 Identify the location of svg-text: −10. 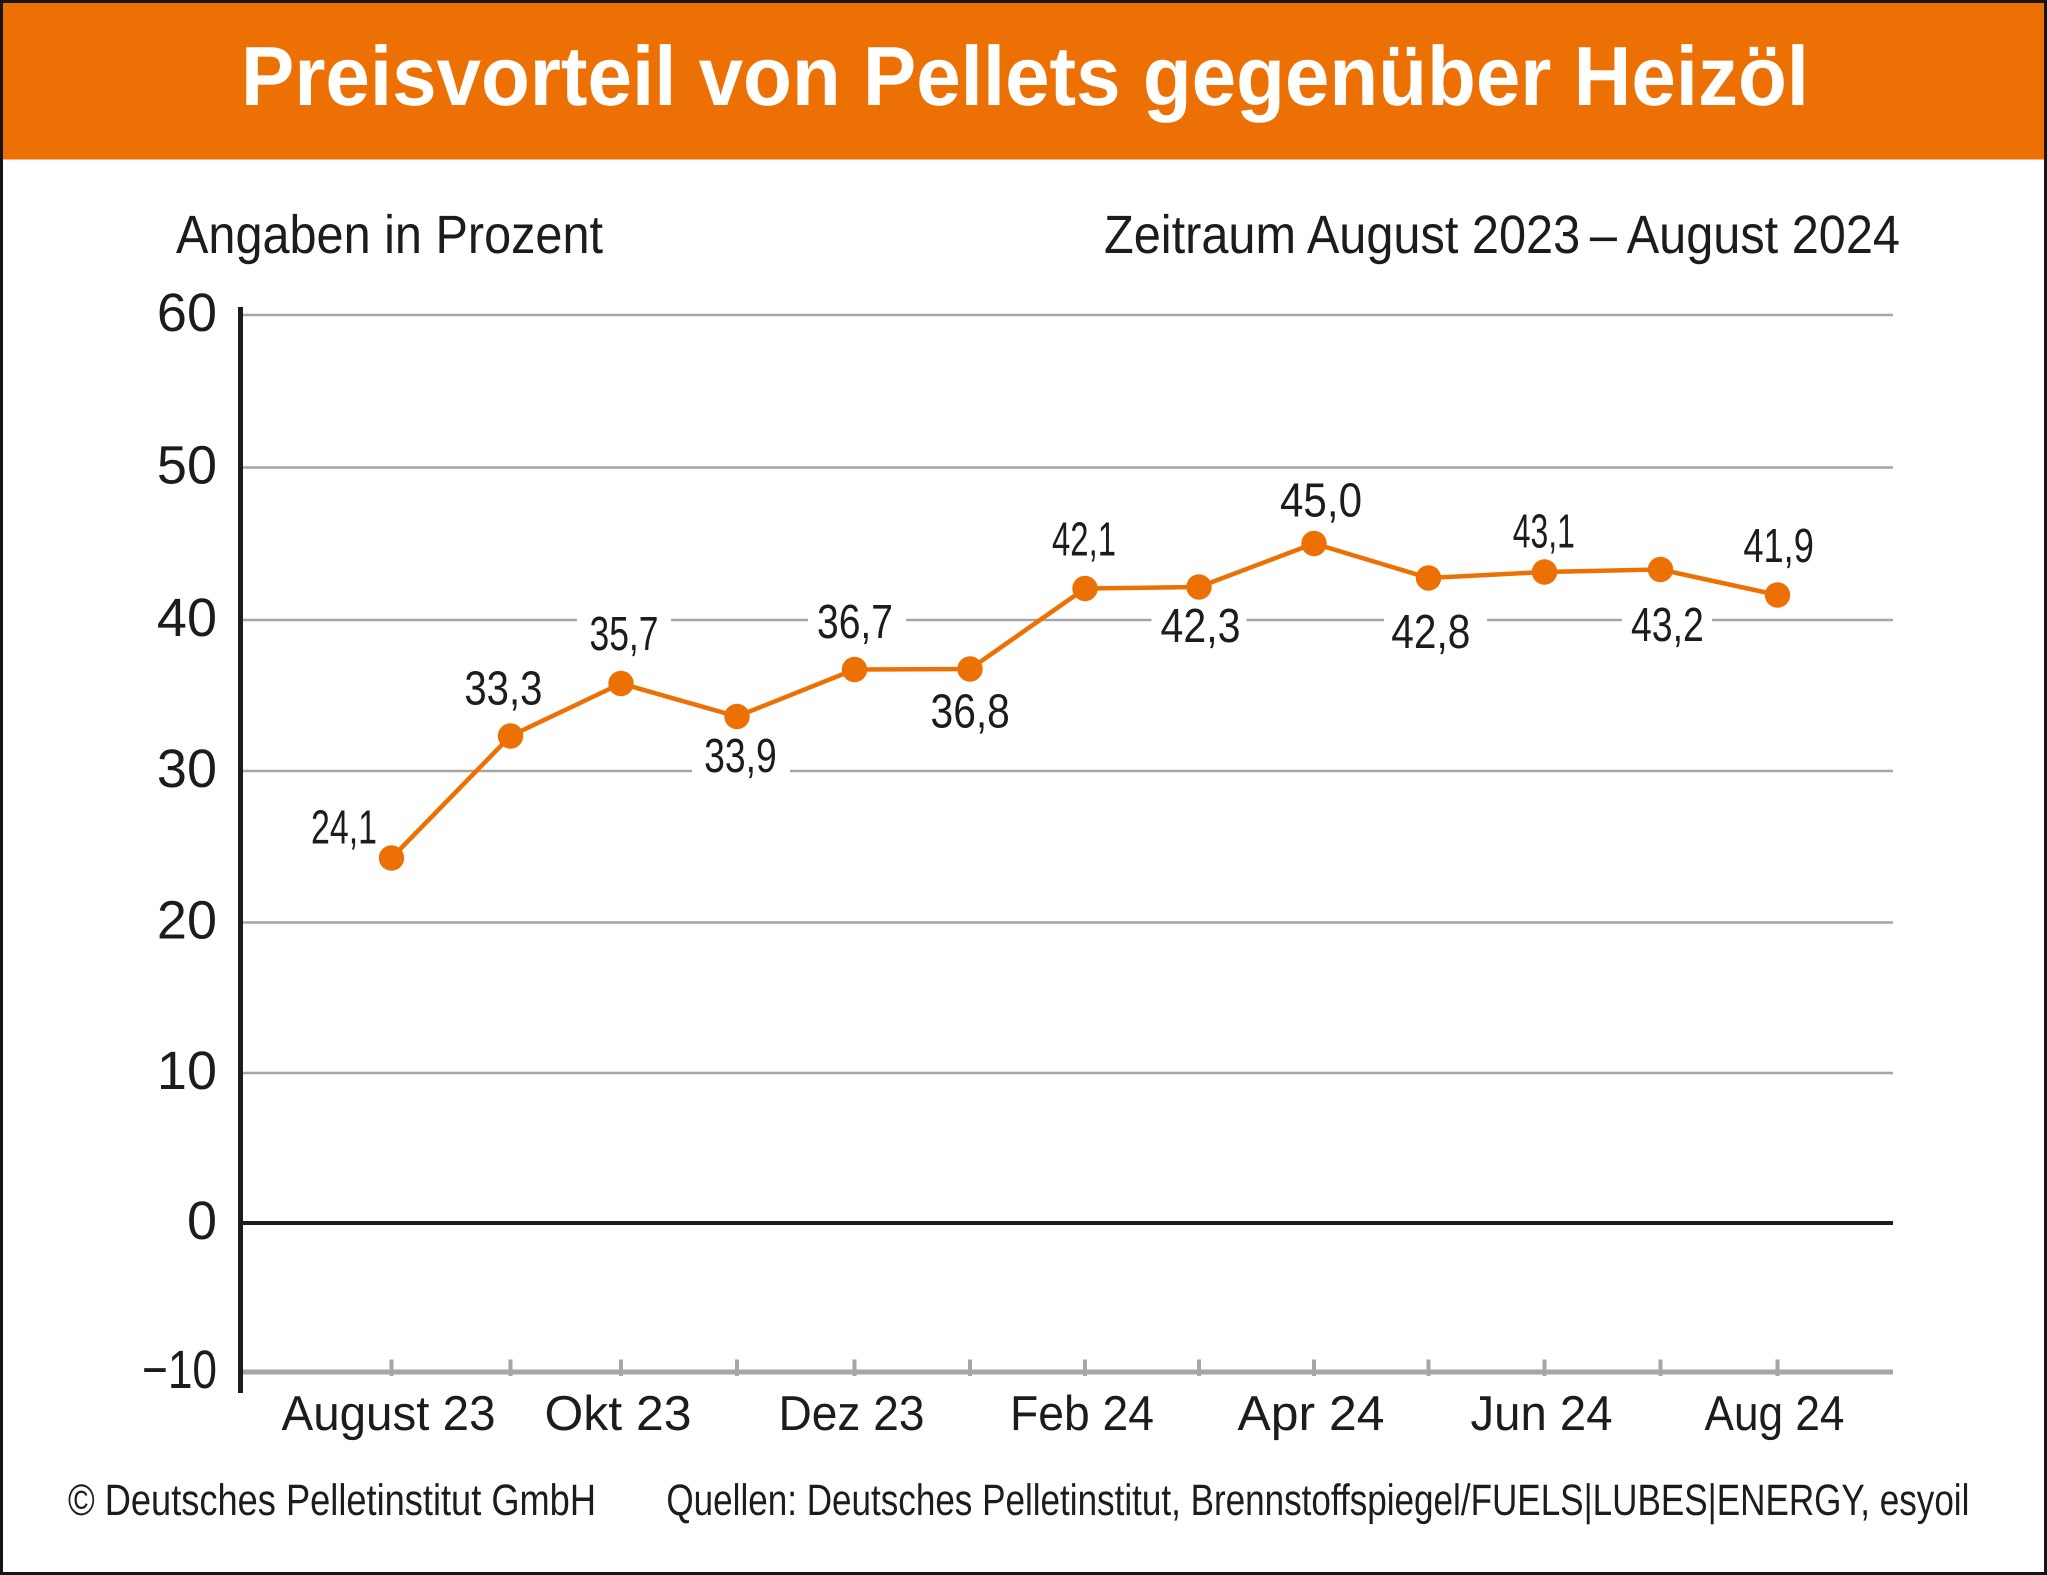
(179, 1370).